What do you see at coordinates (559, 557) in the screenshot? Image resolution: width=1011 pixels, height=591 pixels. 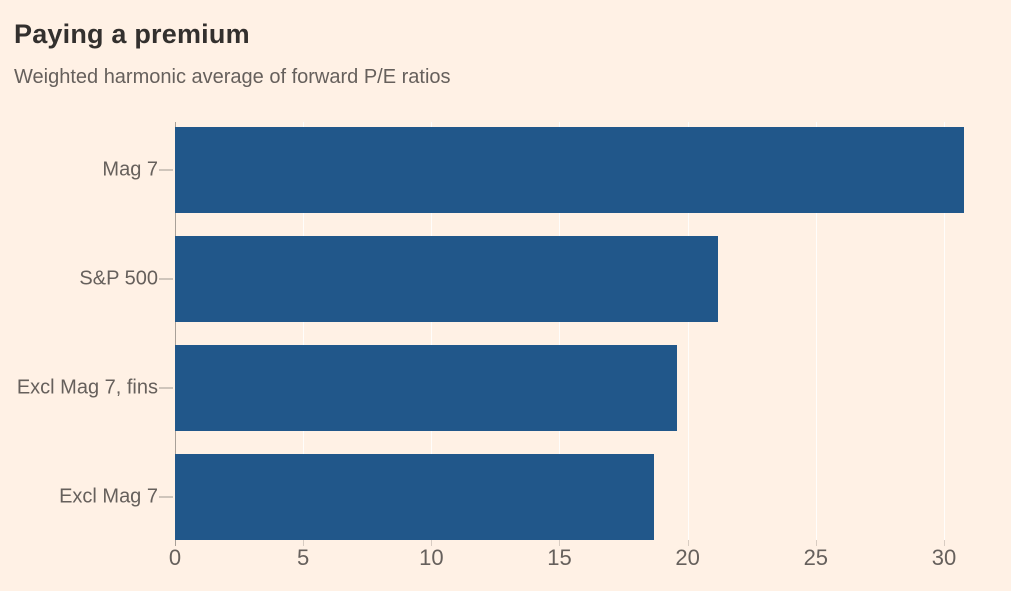 I see `x-axis-tick-label: 15` at bounding box center [559, 557].